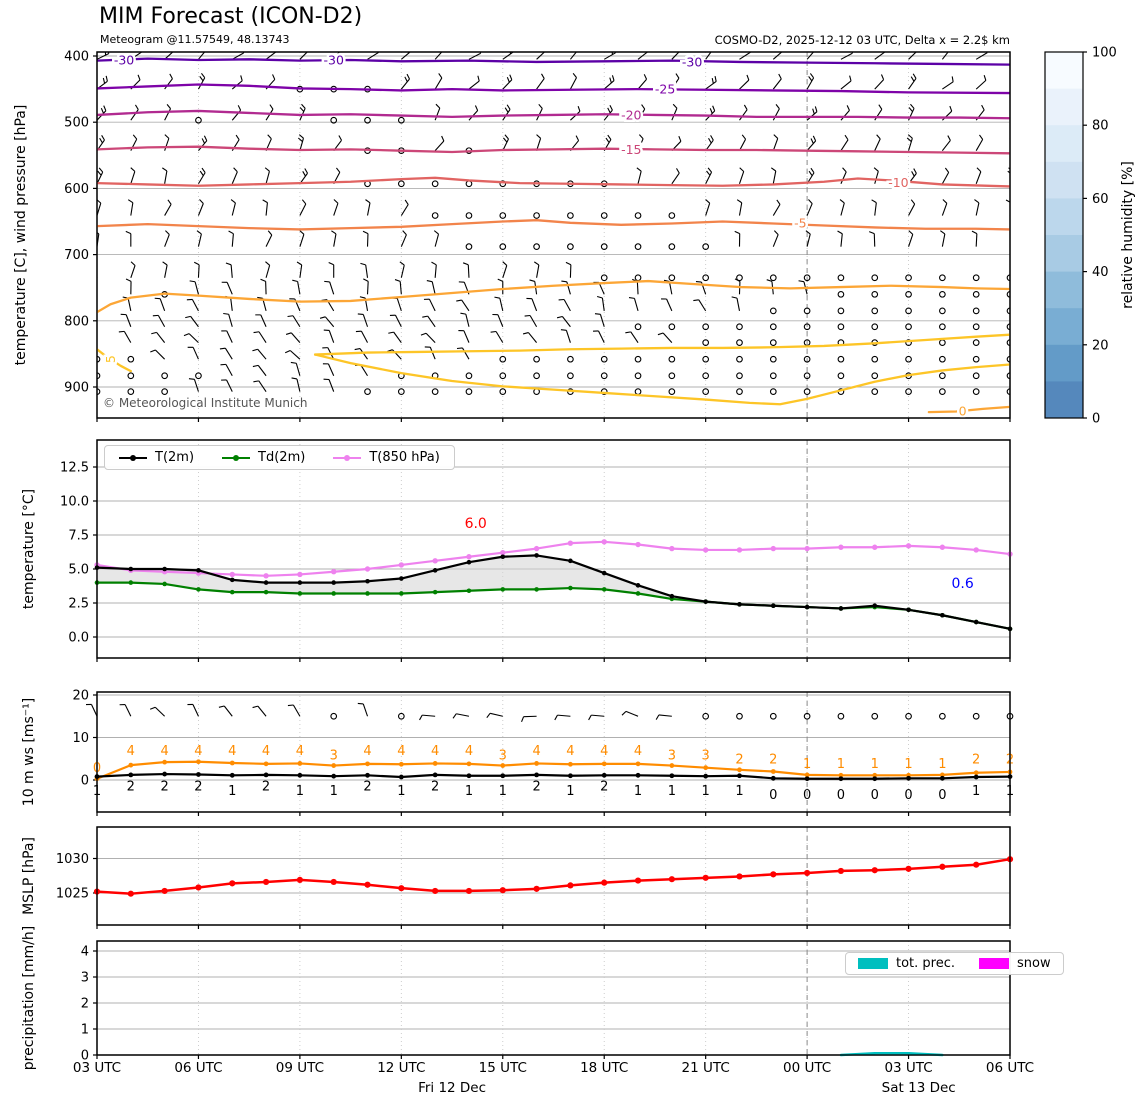 Image resolution: width=1148 pixels, height=1105 pixels. I want to click on svg-text: 09 UTC, so click(300, 1068).